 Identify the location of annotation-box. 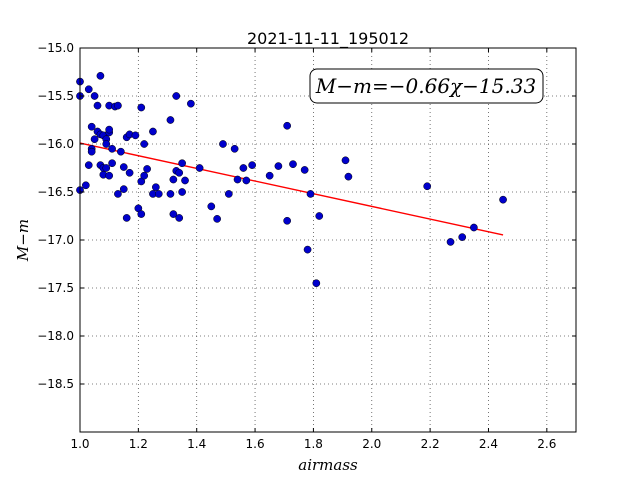
(426, 86).